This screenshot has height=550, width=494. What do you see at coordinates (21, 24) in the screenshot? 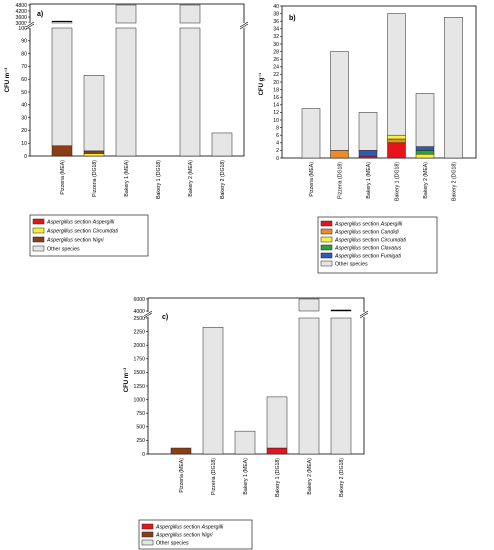
I see `y-tick-label: 3000` at bounding box center [21, 24].